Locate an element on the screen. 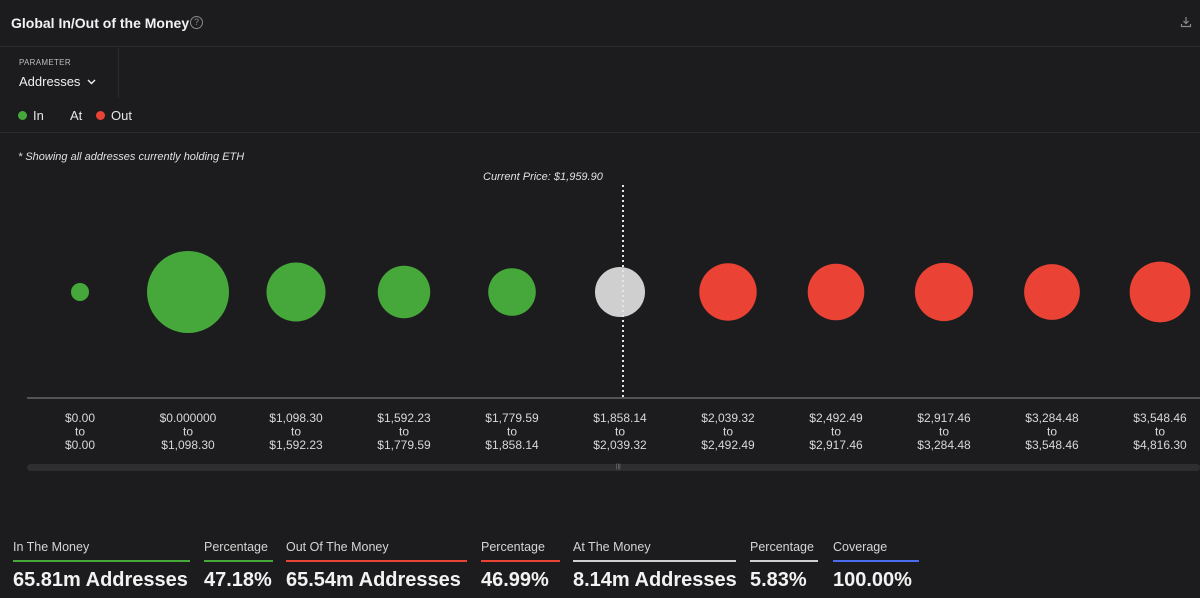 The image size is (1200, 598). stat-block: Percentage 46.99% is located at coordinates (520, 566).